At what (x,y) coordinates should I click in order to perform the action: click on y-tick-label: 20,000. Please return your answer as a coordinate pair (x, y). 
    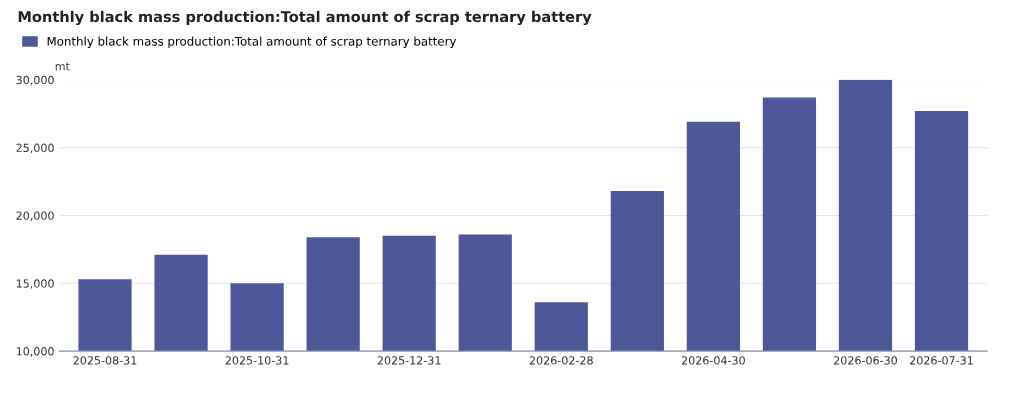
    Looking at the image, I should click on (35, 216).